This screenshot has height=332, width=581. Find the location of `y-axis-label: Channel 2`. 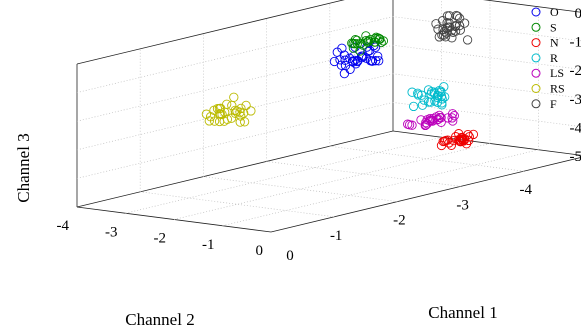

y-axis-label: Channel 2 is located at coordinates (159, 319).